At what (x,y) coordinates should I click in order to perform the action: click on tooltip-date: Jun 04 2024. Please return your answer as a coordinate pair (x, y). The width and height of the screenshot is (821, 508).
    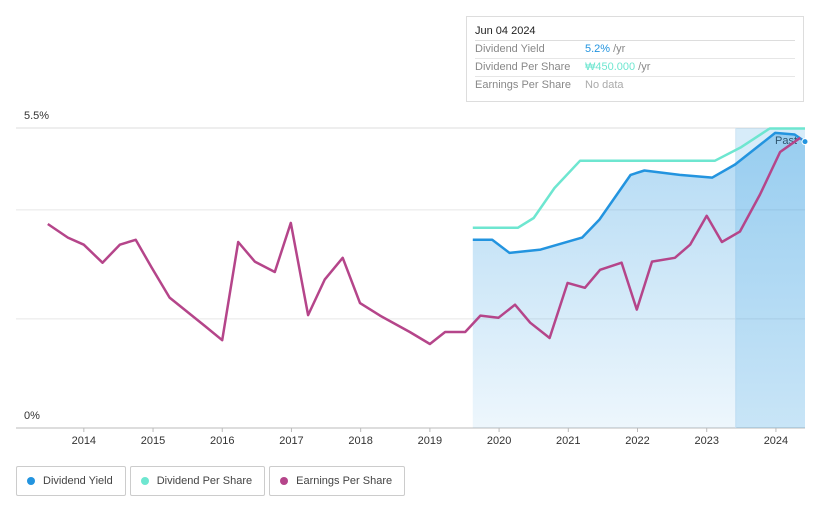
    Looking at the image, I should click on (635, 32).